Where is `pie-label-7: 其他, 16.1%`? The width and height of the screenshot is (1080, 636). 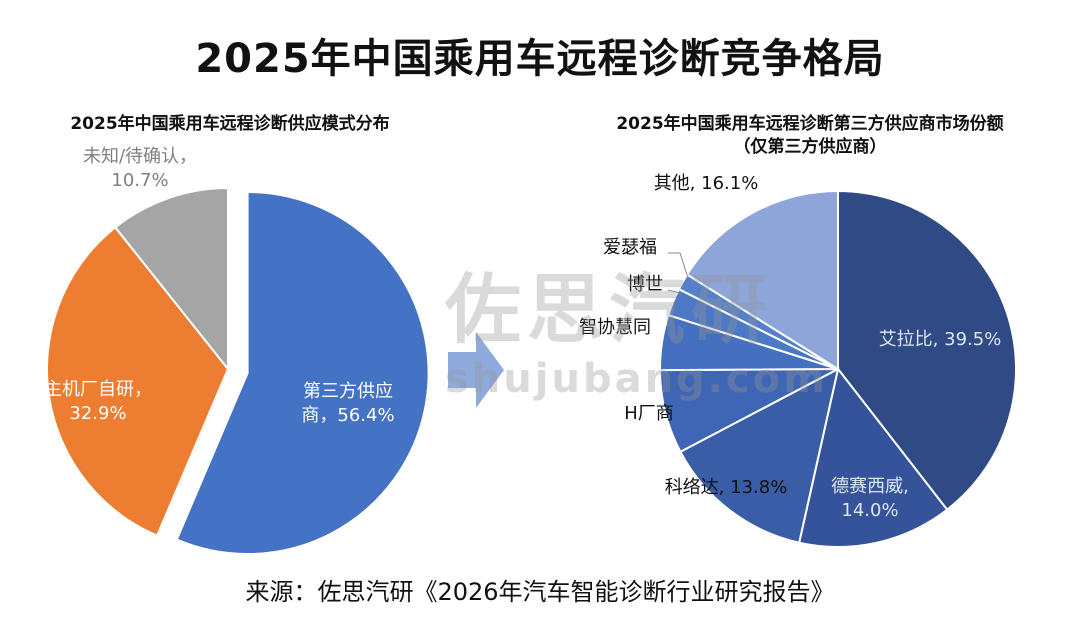 pie-label-7: 其他, 16.1% is located at coordinates (706, 183).